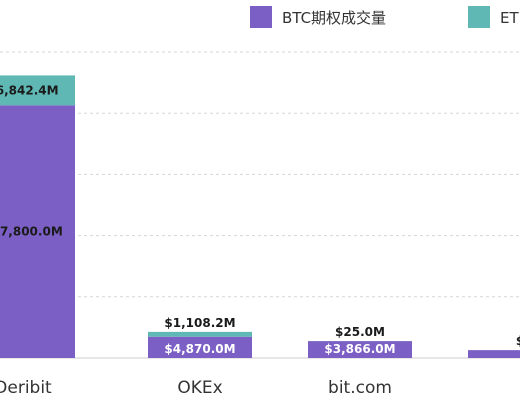 The image size is (520, 400). I want to click on legend-swatch-eth, so click(479, 17).